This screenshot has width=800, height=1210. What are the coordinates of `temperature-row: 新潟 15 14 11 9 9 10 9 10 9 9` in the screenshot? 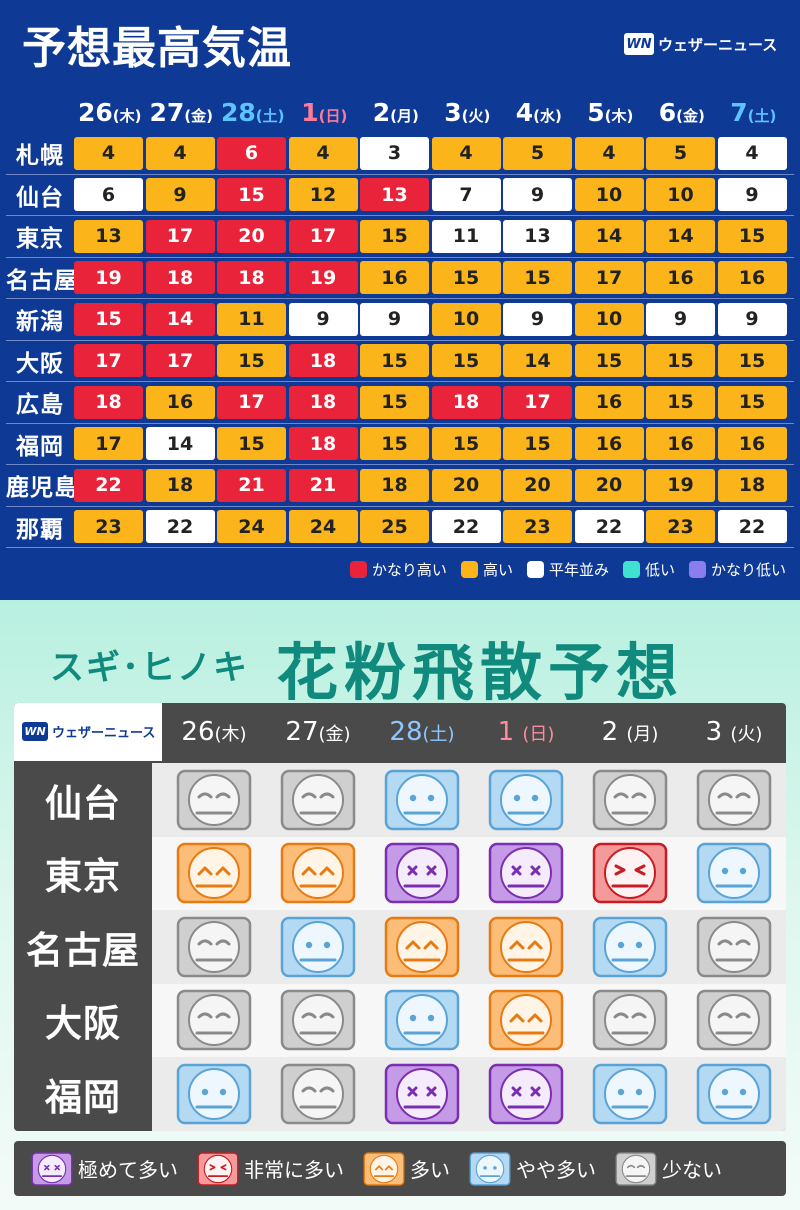 It's located at (400, 320).